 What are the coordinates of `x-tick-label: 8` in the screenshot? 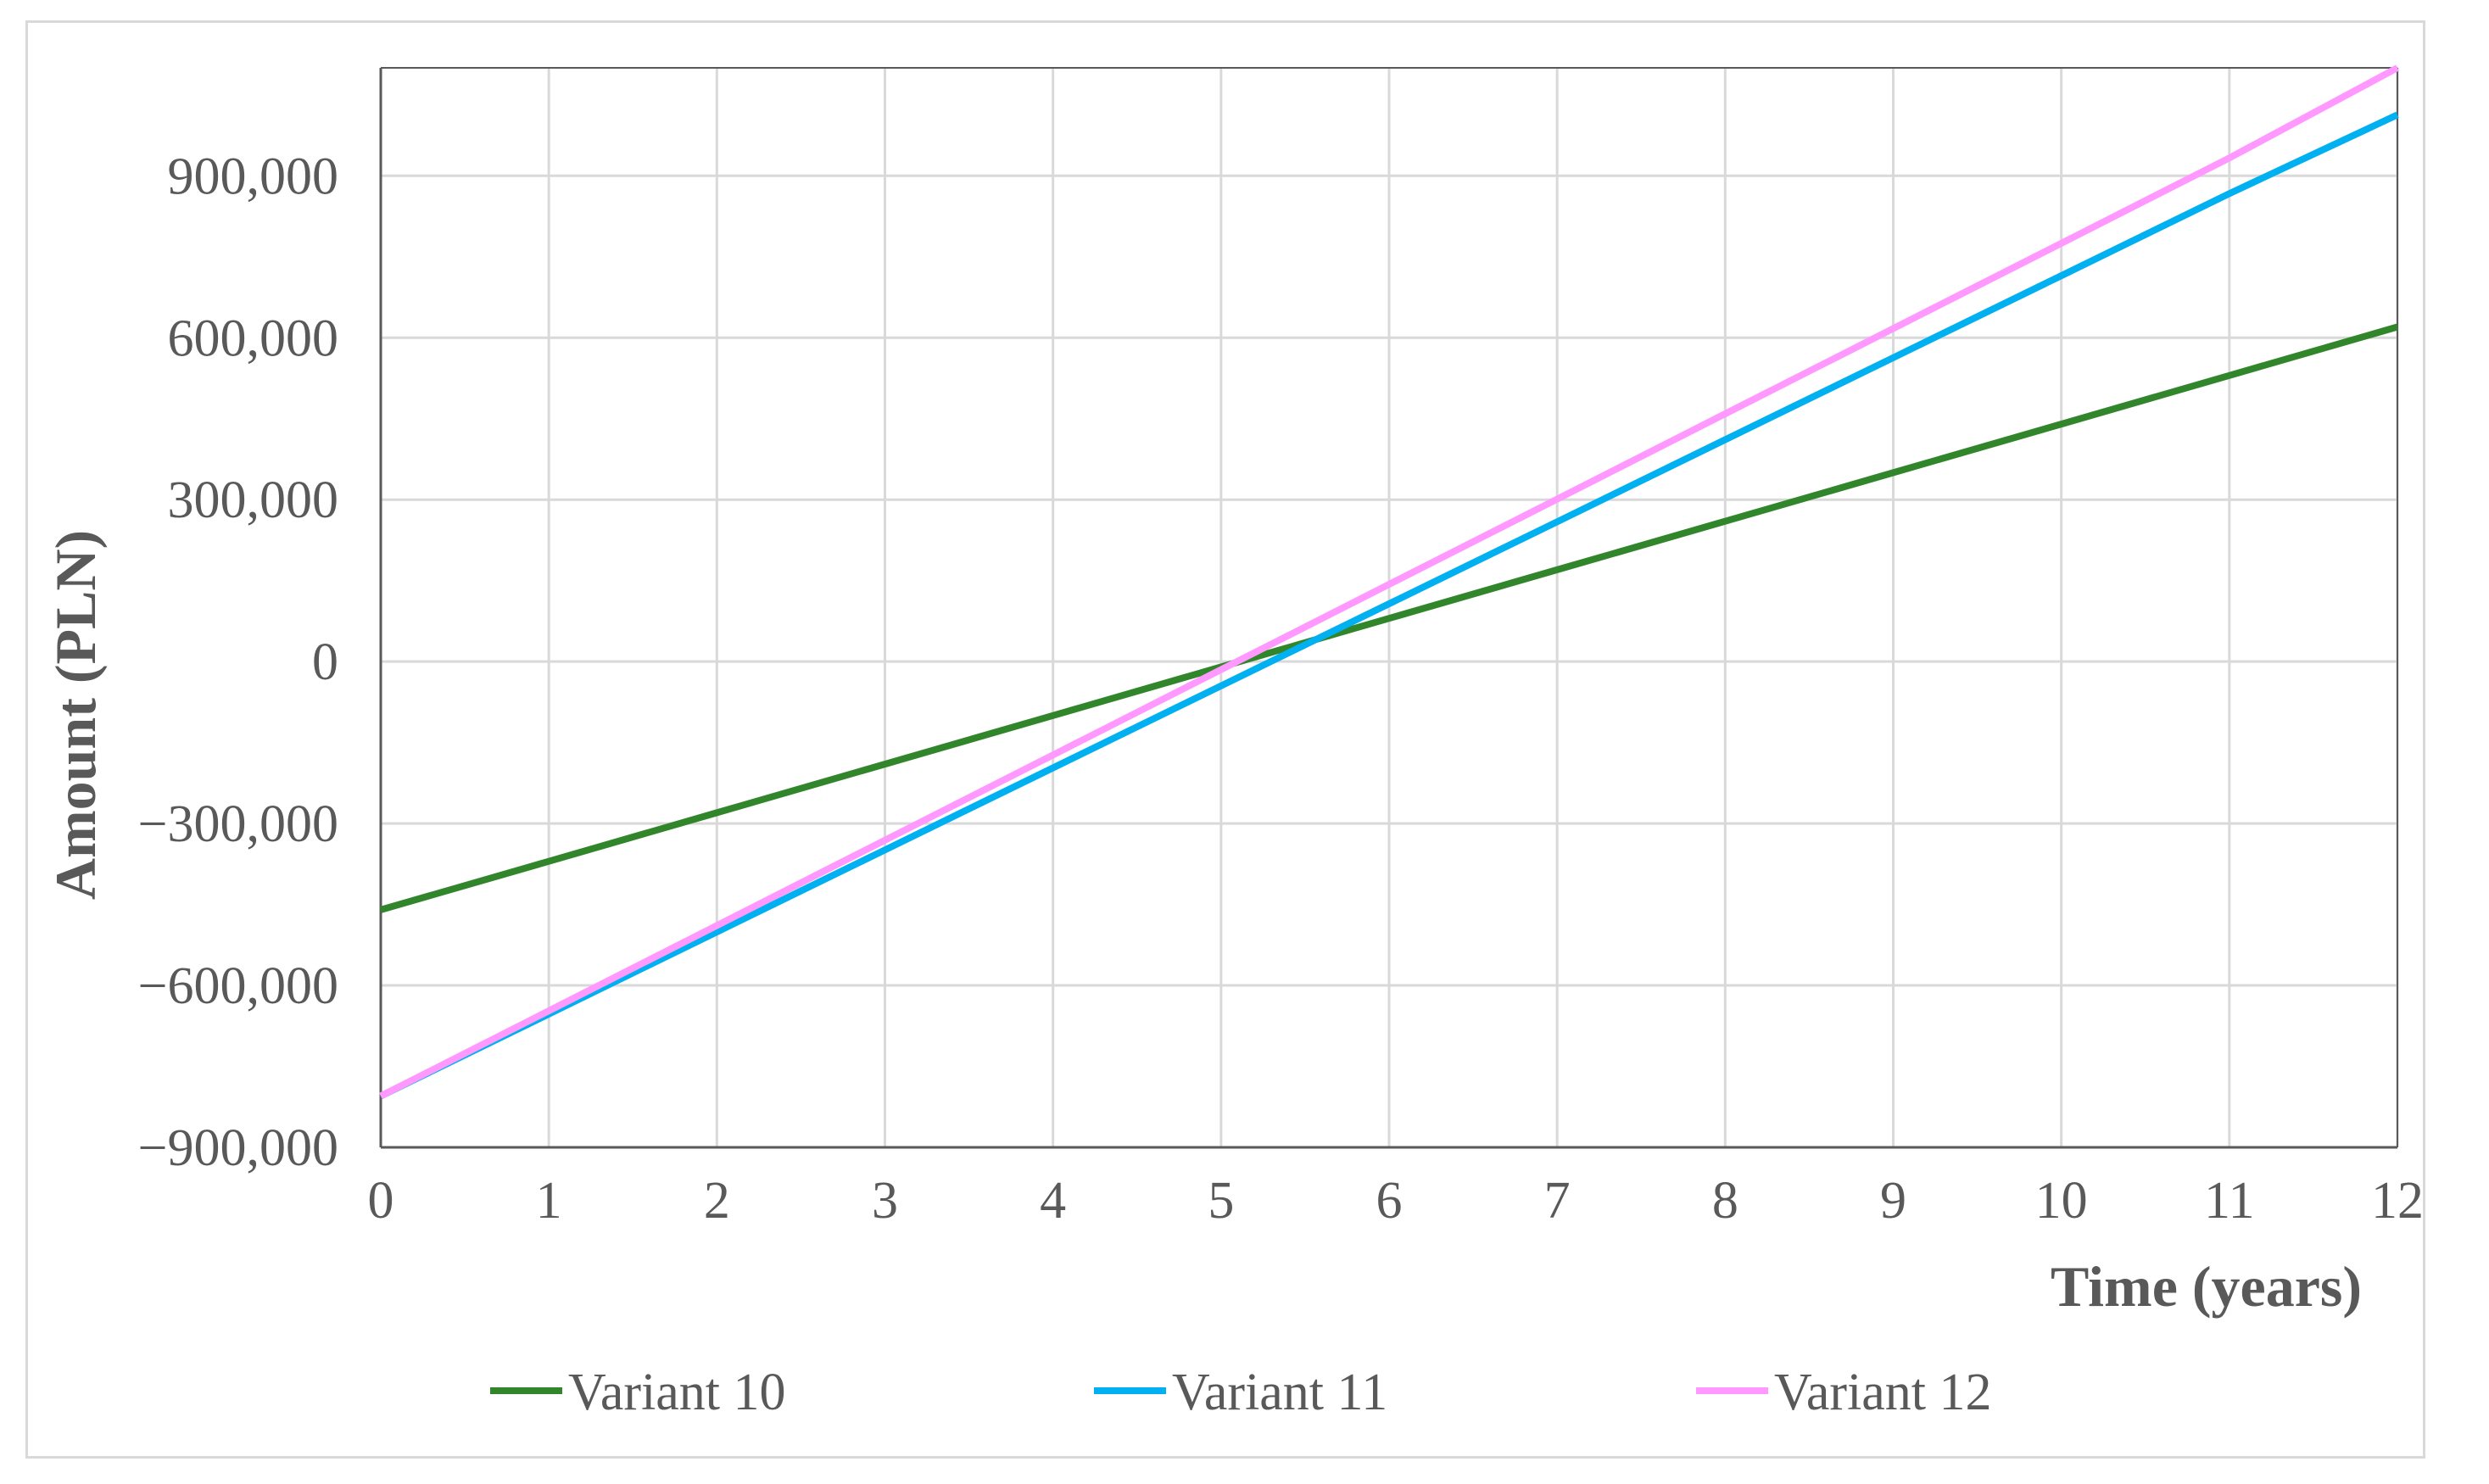 It's located at (1725, 1201).